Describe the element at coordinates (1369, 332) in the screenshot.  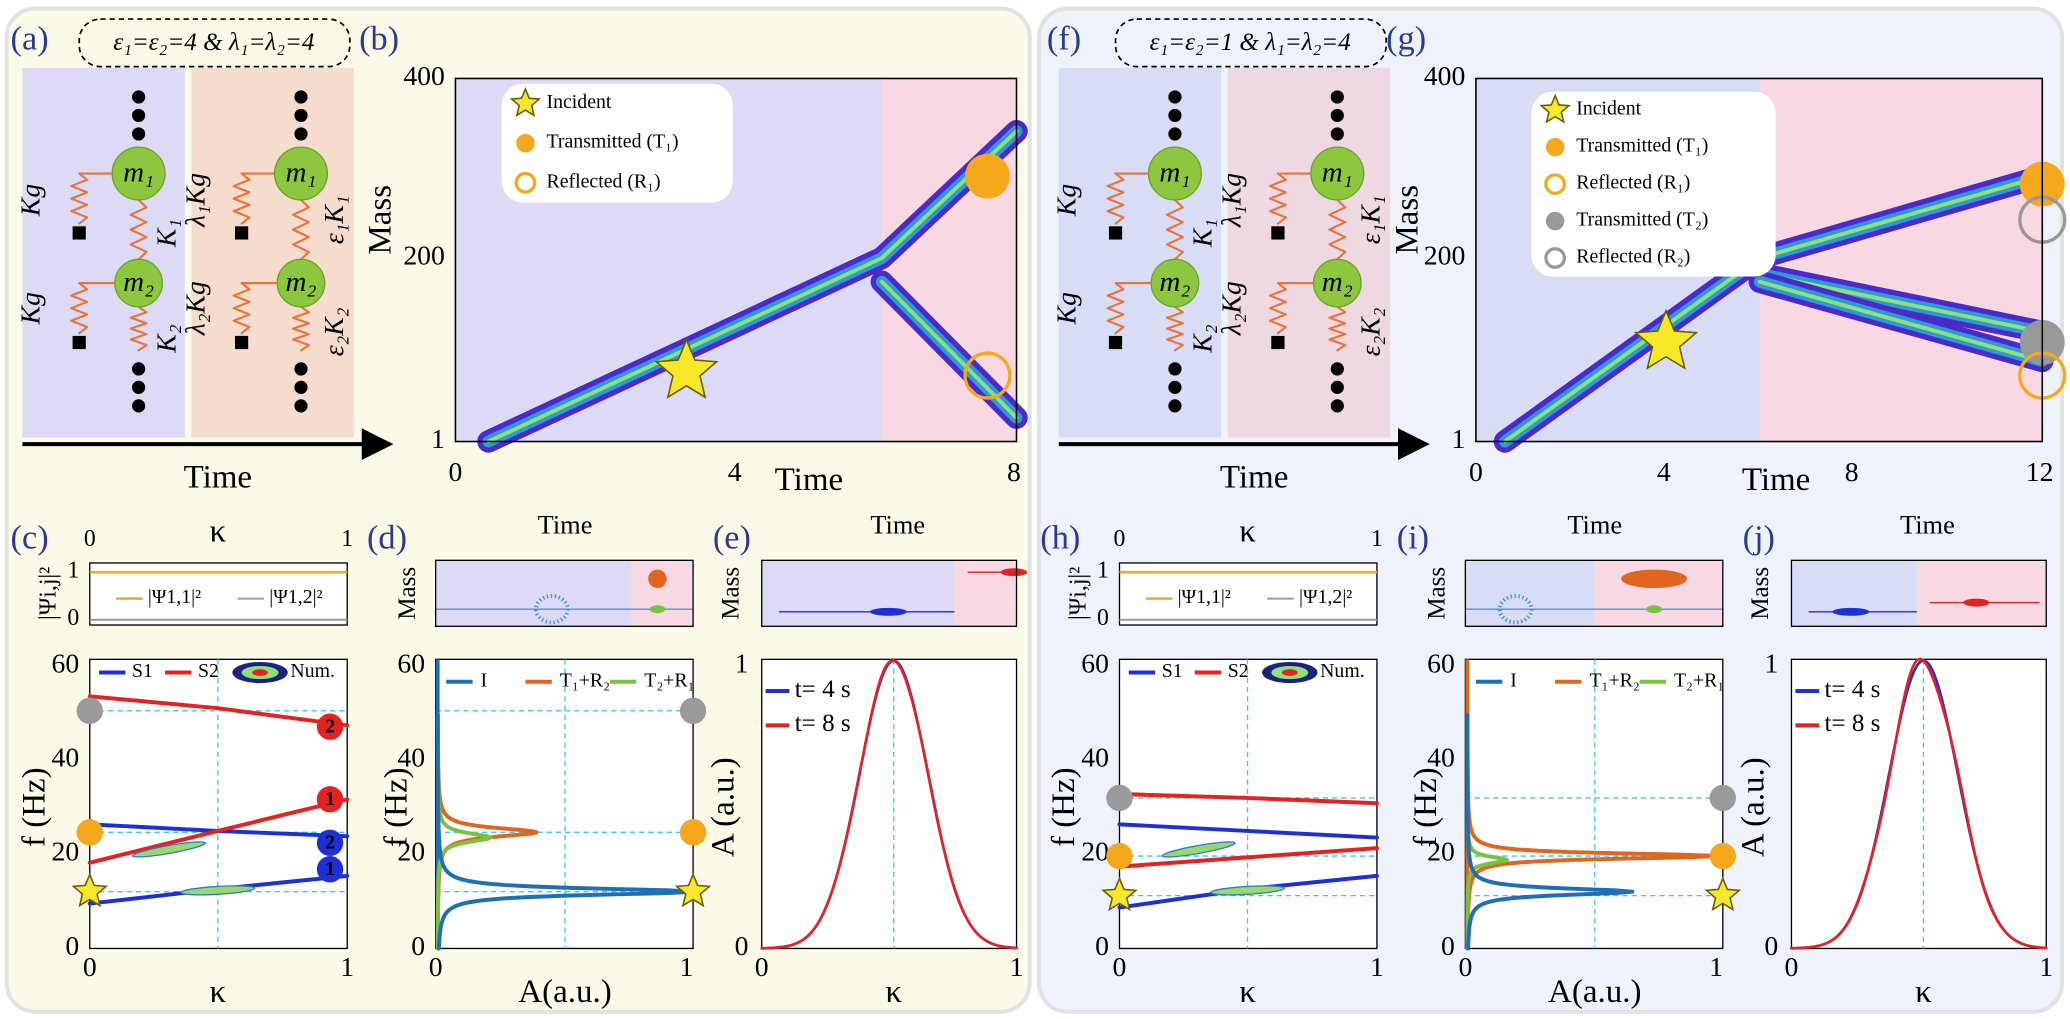
I see `spring-label: ε₂K₂` at that location.